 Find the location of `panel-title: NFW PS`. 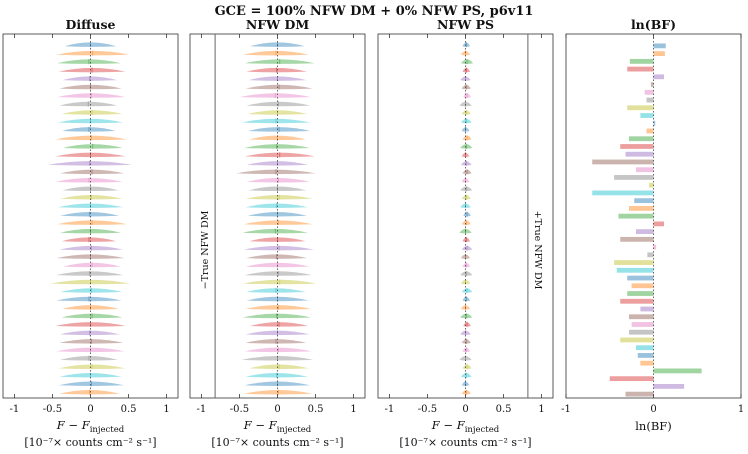

panel-title: NFW PS is located at coordinates (465, 24).